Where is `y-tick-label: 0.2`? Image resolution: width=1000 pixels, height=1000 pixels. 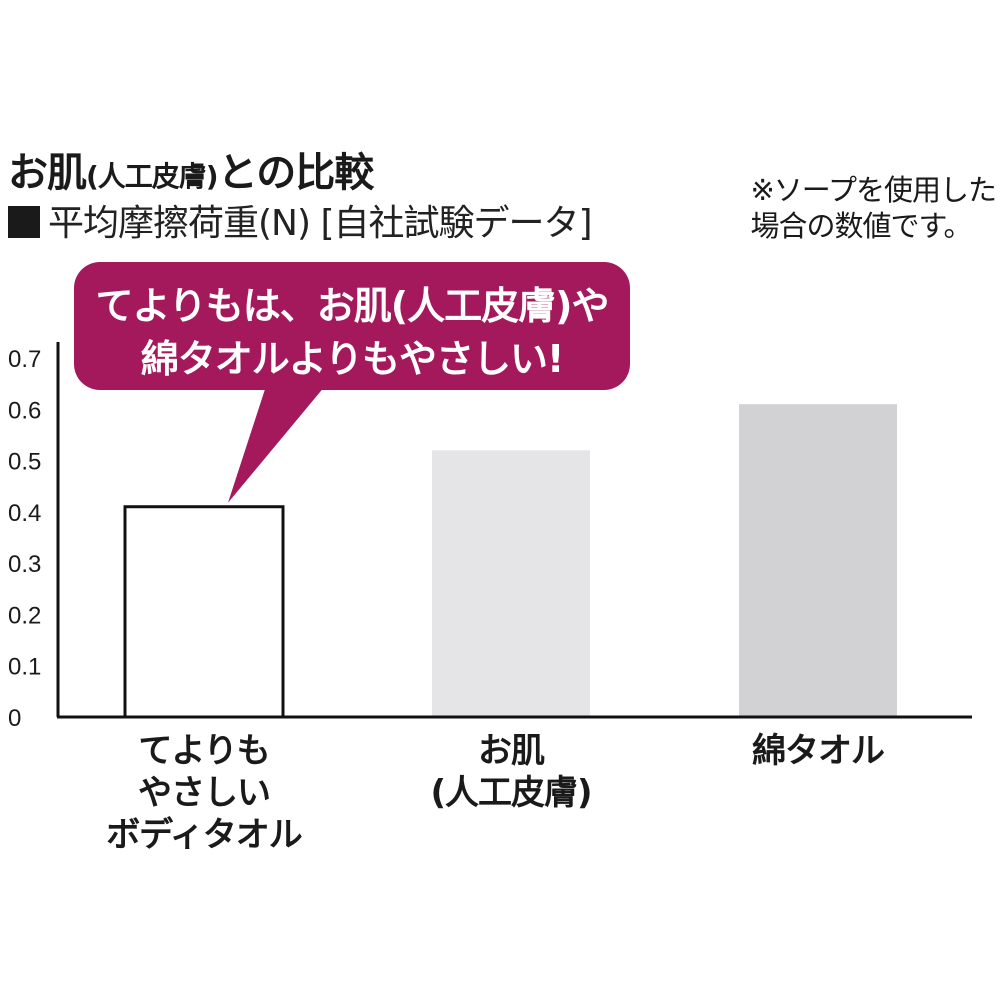
y-tick-label: 0.2 is located at coordinates (24, 615).